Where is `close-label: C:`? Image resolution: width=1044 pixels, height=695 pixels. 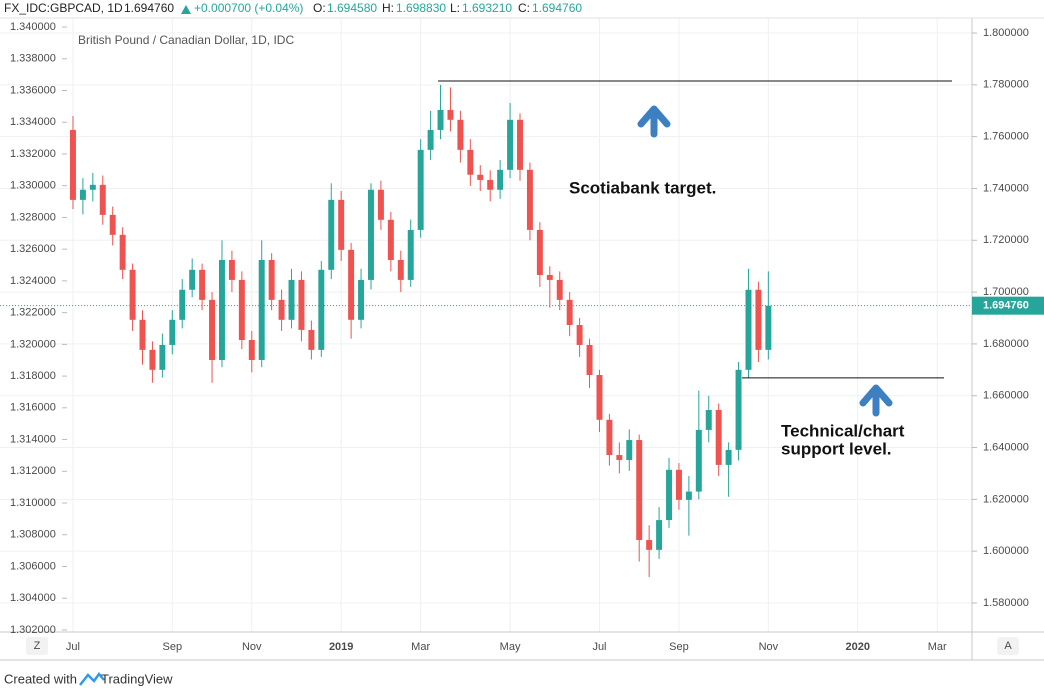
close-label: C: is located at coordinates (524, 8).